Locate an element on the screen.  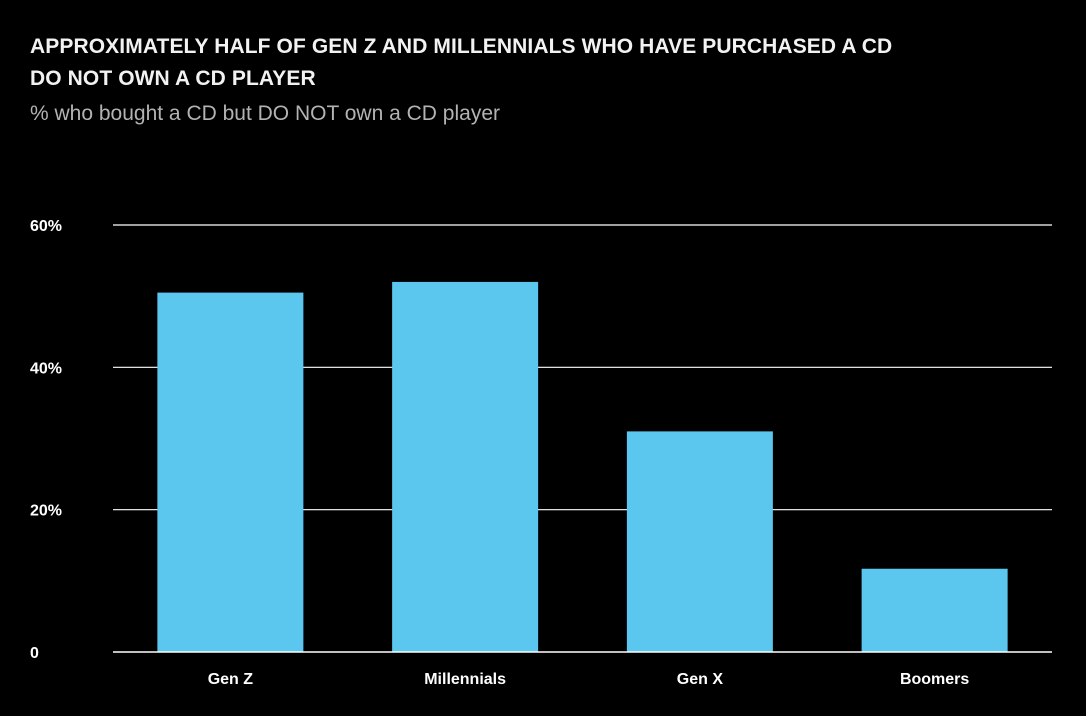
y-tick-label: 40% is located at coordinates (46, 368).